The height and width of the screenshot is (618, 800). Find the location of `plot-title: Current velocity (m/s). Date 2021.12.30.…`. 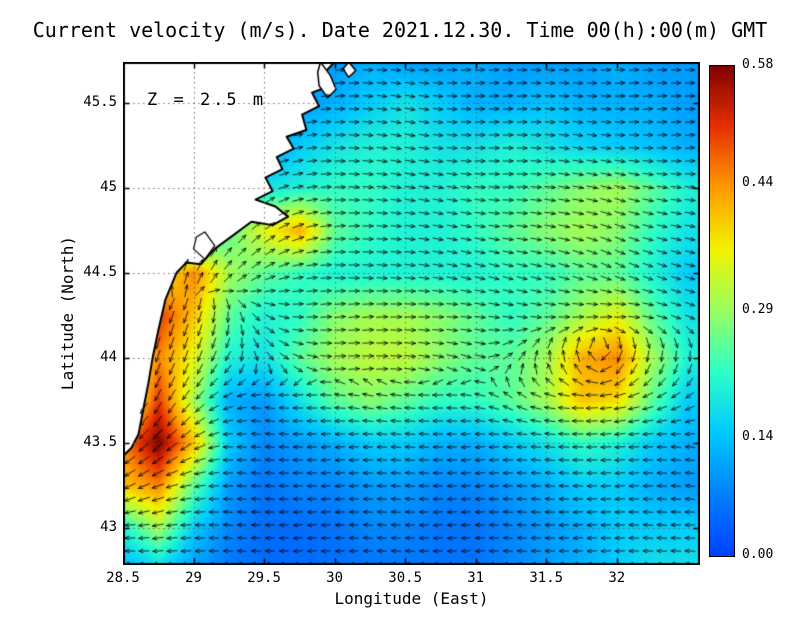

plot-title: Current velocity (m/s). Date 2021.12.30.… is located at coordinates (400, 30).